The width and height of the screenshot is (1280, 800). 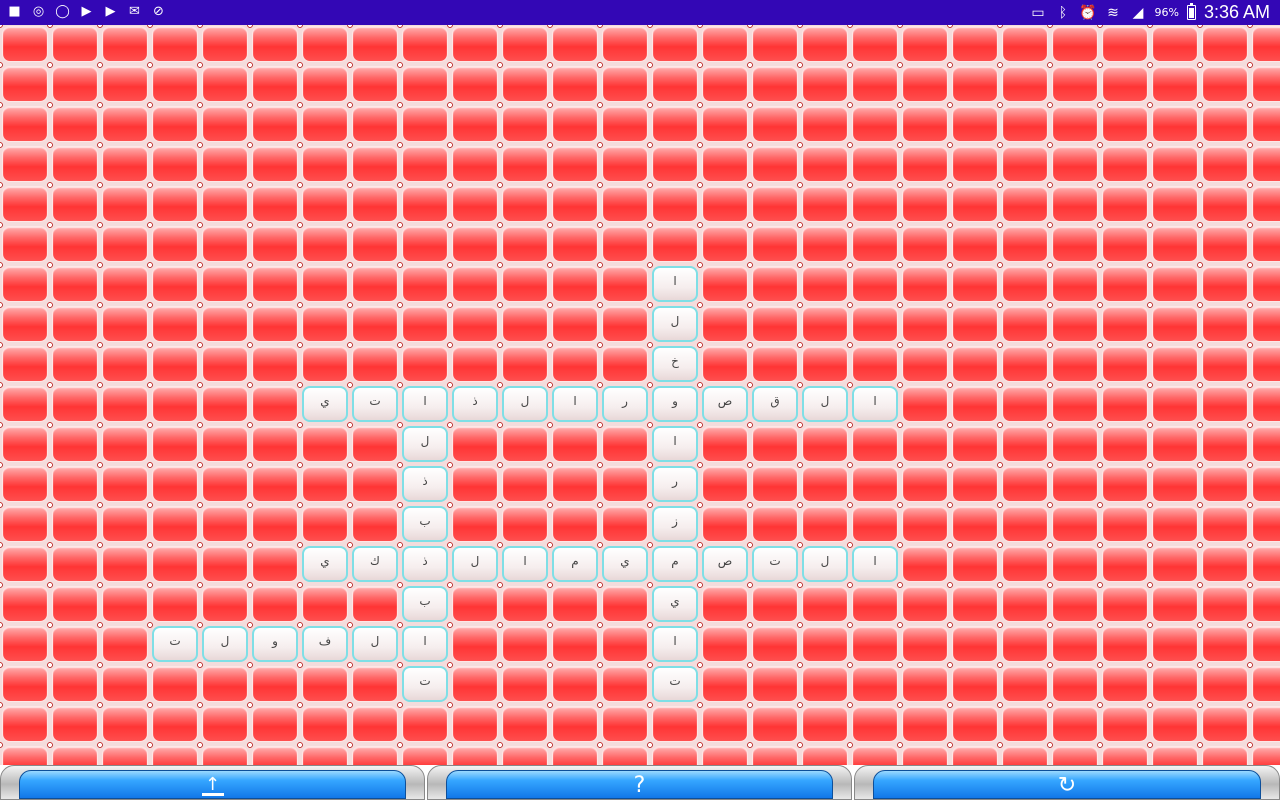 I want to click on letter-tile: ك, so click(x=375, y=564).